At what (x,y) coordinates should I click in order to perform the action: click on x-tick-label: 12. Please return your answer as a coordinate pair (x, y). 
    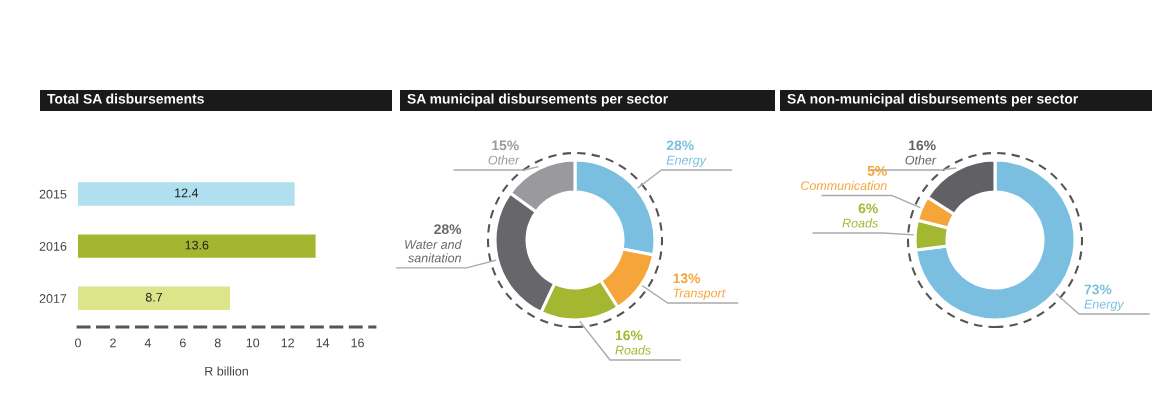
    Looking at the image, I should click on (287, 343).